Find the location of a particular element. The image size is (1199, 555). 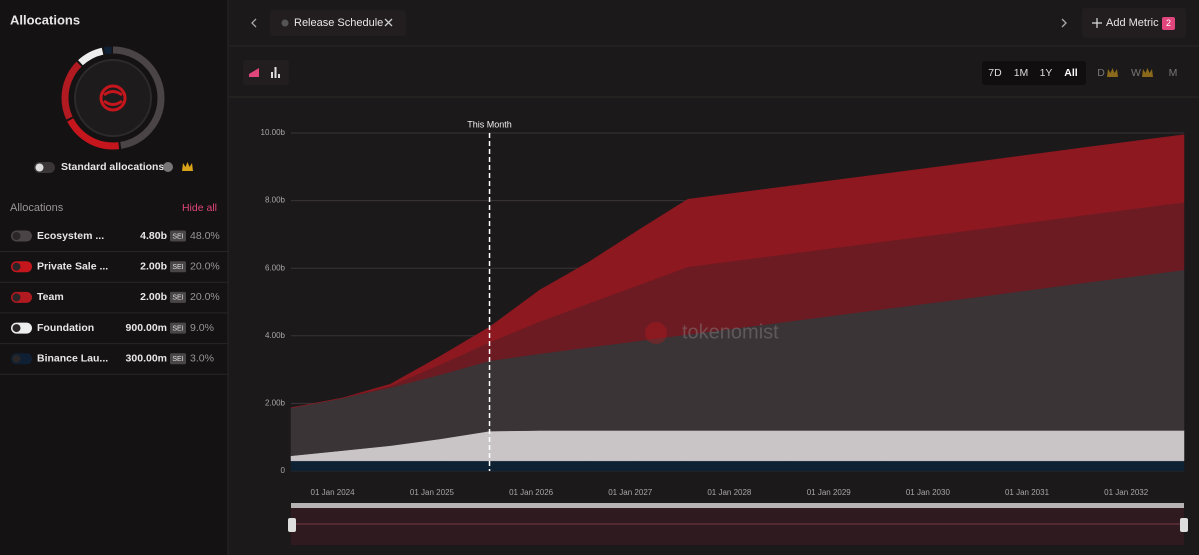

add-metric-label: Add Metric is located at coordinates (1132, 23).